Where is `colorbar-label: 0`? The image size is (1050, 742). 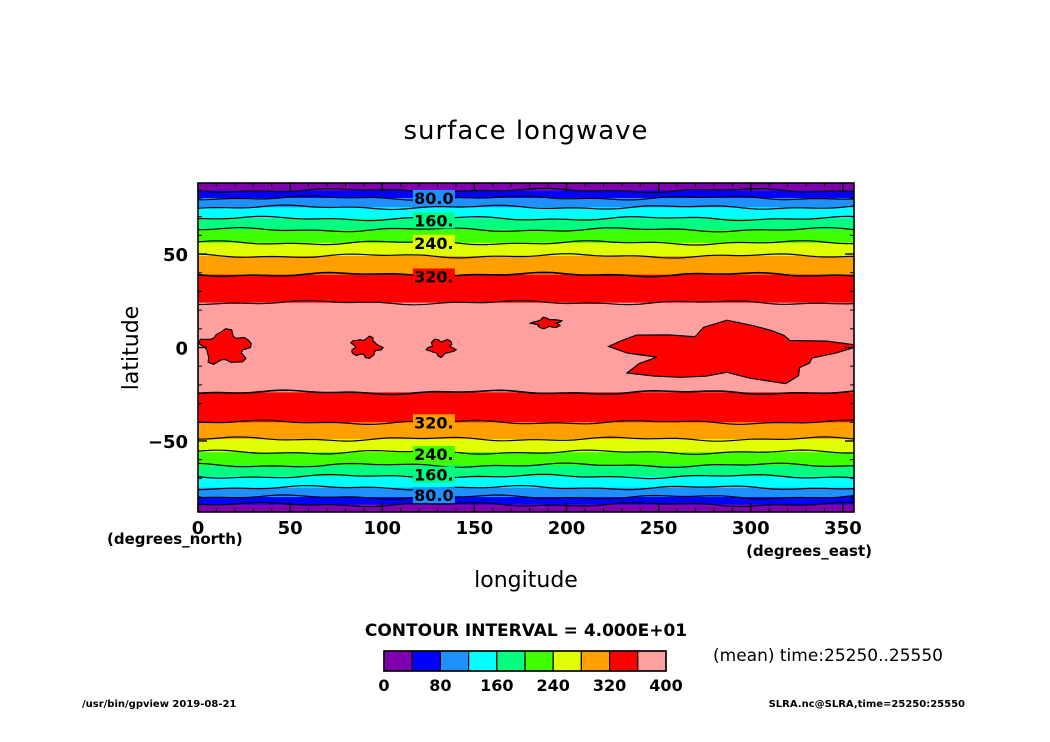
colorbar-label: 0 is located at coordinates (383, 685).